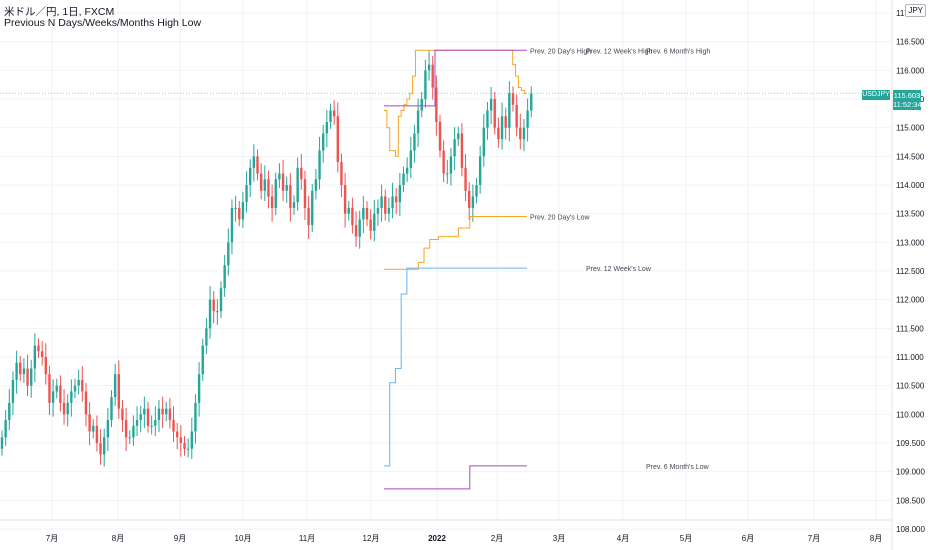  Describe the element at coordinates (560, 51) in the screenshot. I see `label-prev-20-days-high: Prev. 20 Day's High` at that location.